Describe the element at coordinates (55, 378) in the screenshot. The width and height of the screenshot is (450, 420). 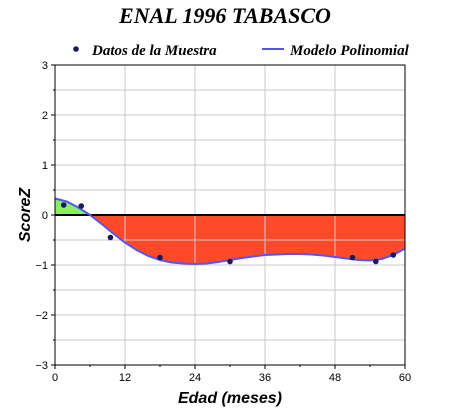
I see `x-tick-label: 0` at that location.